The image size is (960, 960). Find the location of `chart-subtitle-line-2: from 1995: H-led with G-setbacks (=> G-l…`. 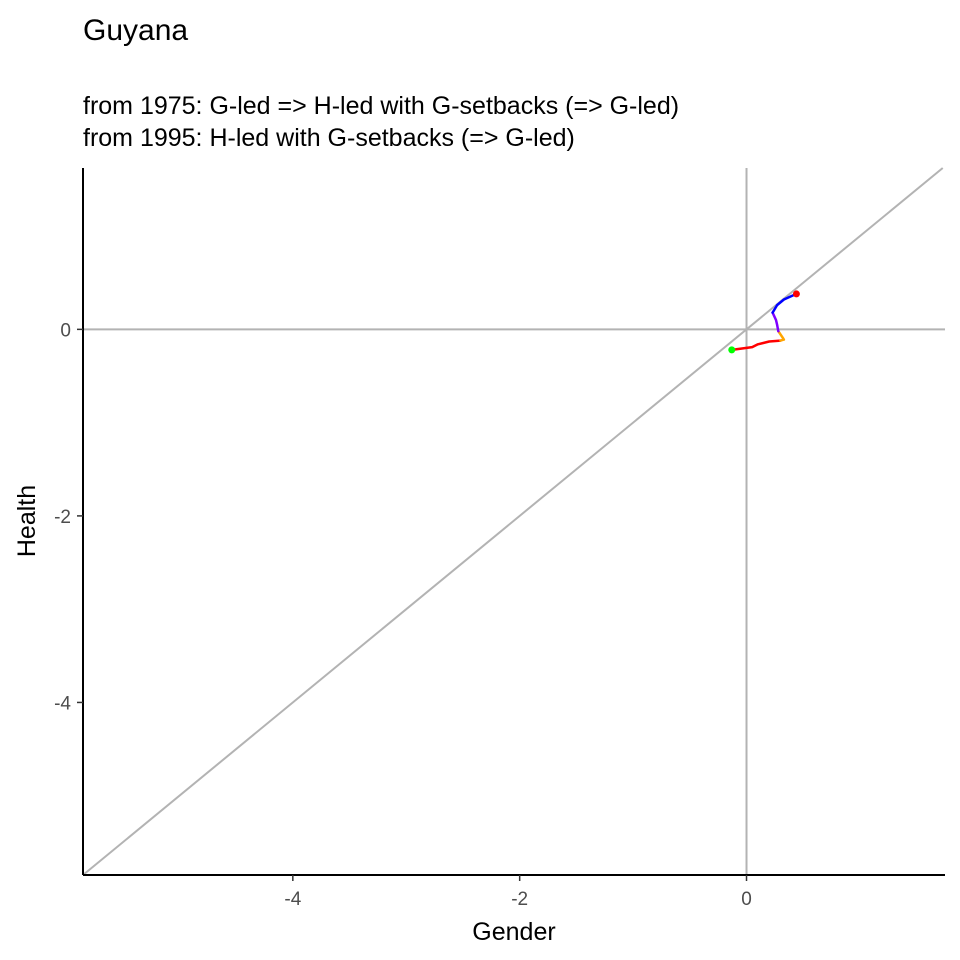

chart-subtitle-line-2: from 1995: H-led with G-setbacks (=> G-l… is located at coordinates (329, 138).